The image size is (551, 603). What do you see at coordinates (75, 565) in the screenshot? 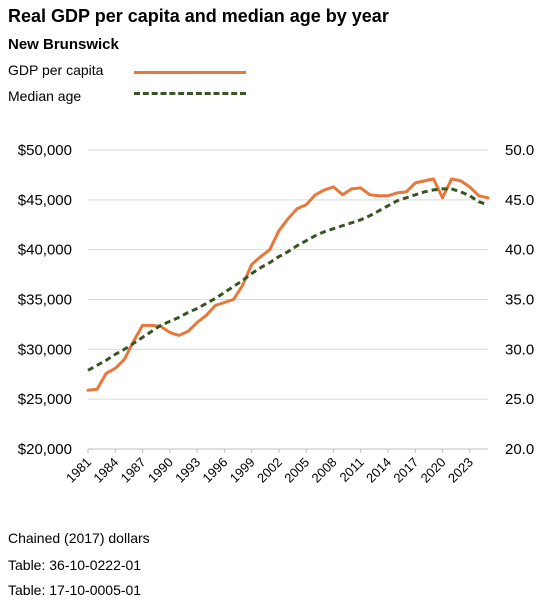
I see `note-source-gdp: Table: 36-10-0222-01` at bounding box center [75, 565].